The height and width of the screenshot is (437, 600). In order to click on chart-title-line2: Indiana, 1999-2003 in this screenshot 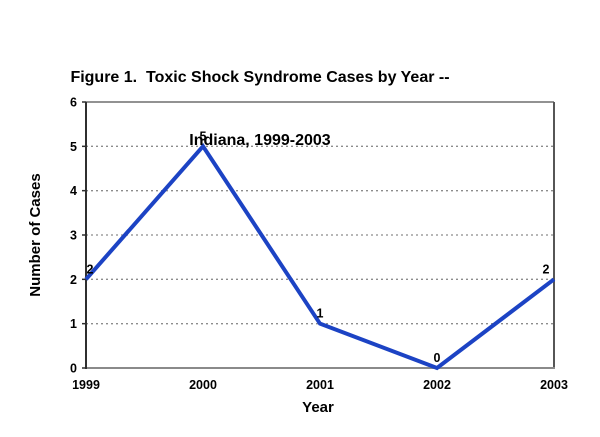, I will do `click(260, 140)`.